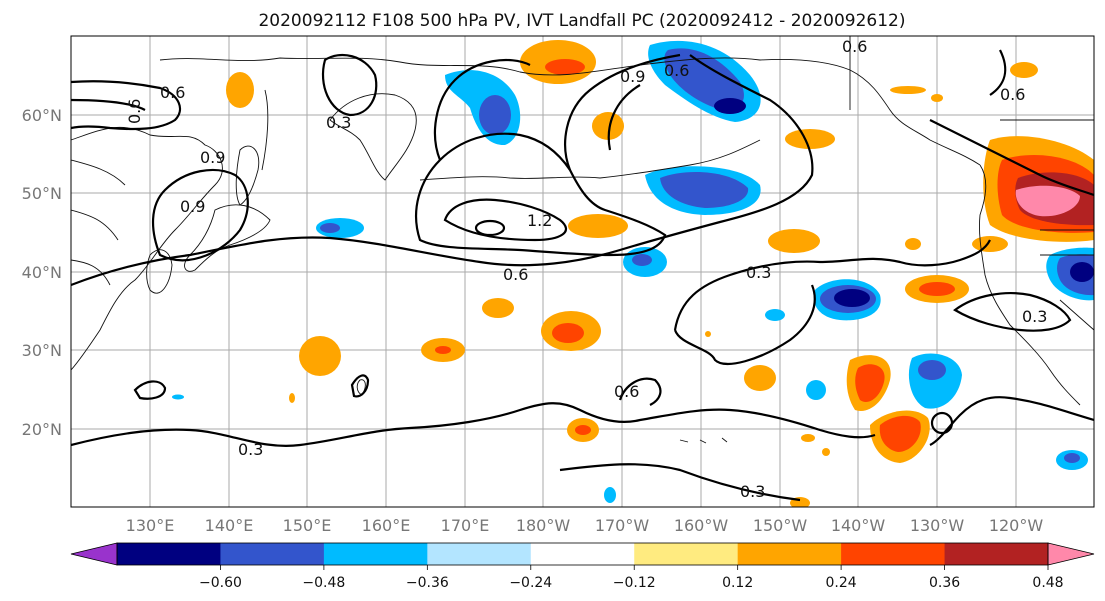 The height and width of the screenshot is (601, 1105). I want to click on lon-tick-label: 160°E, so click(386, 525).